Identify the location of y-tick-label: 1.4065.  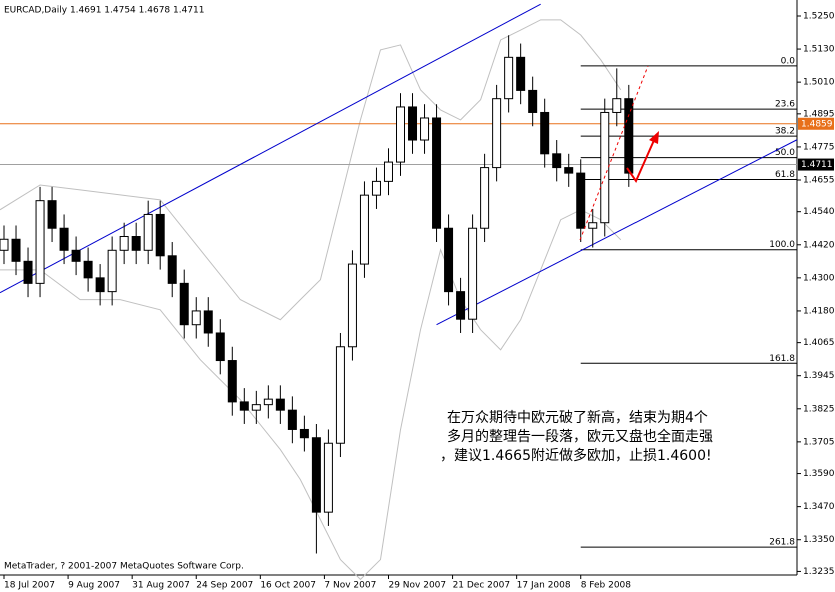
(819, 343).